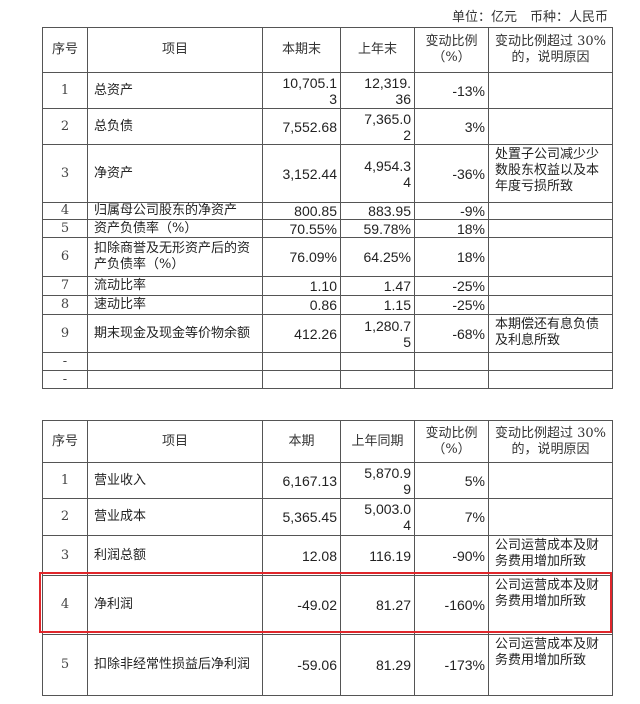  Describe the element at coordinates (550, 333) in the screenshot. I see `cell-note: 本期偿还有息负债及利息所致` at that location.